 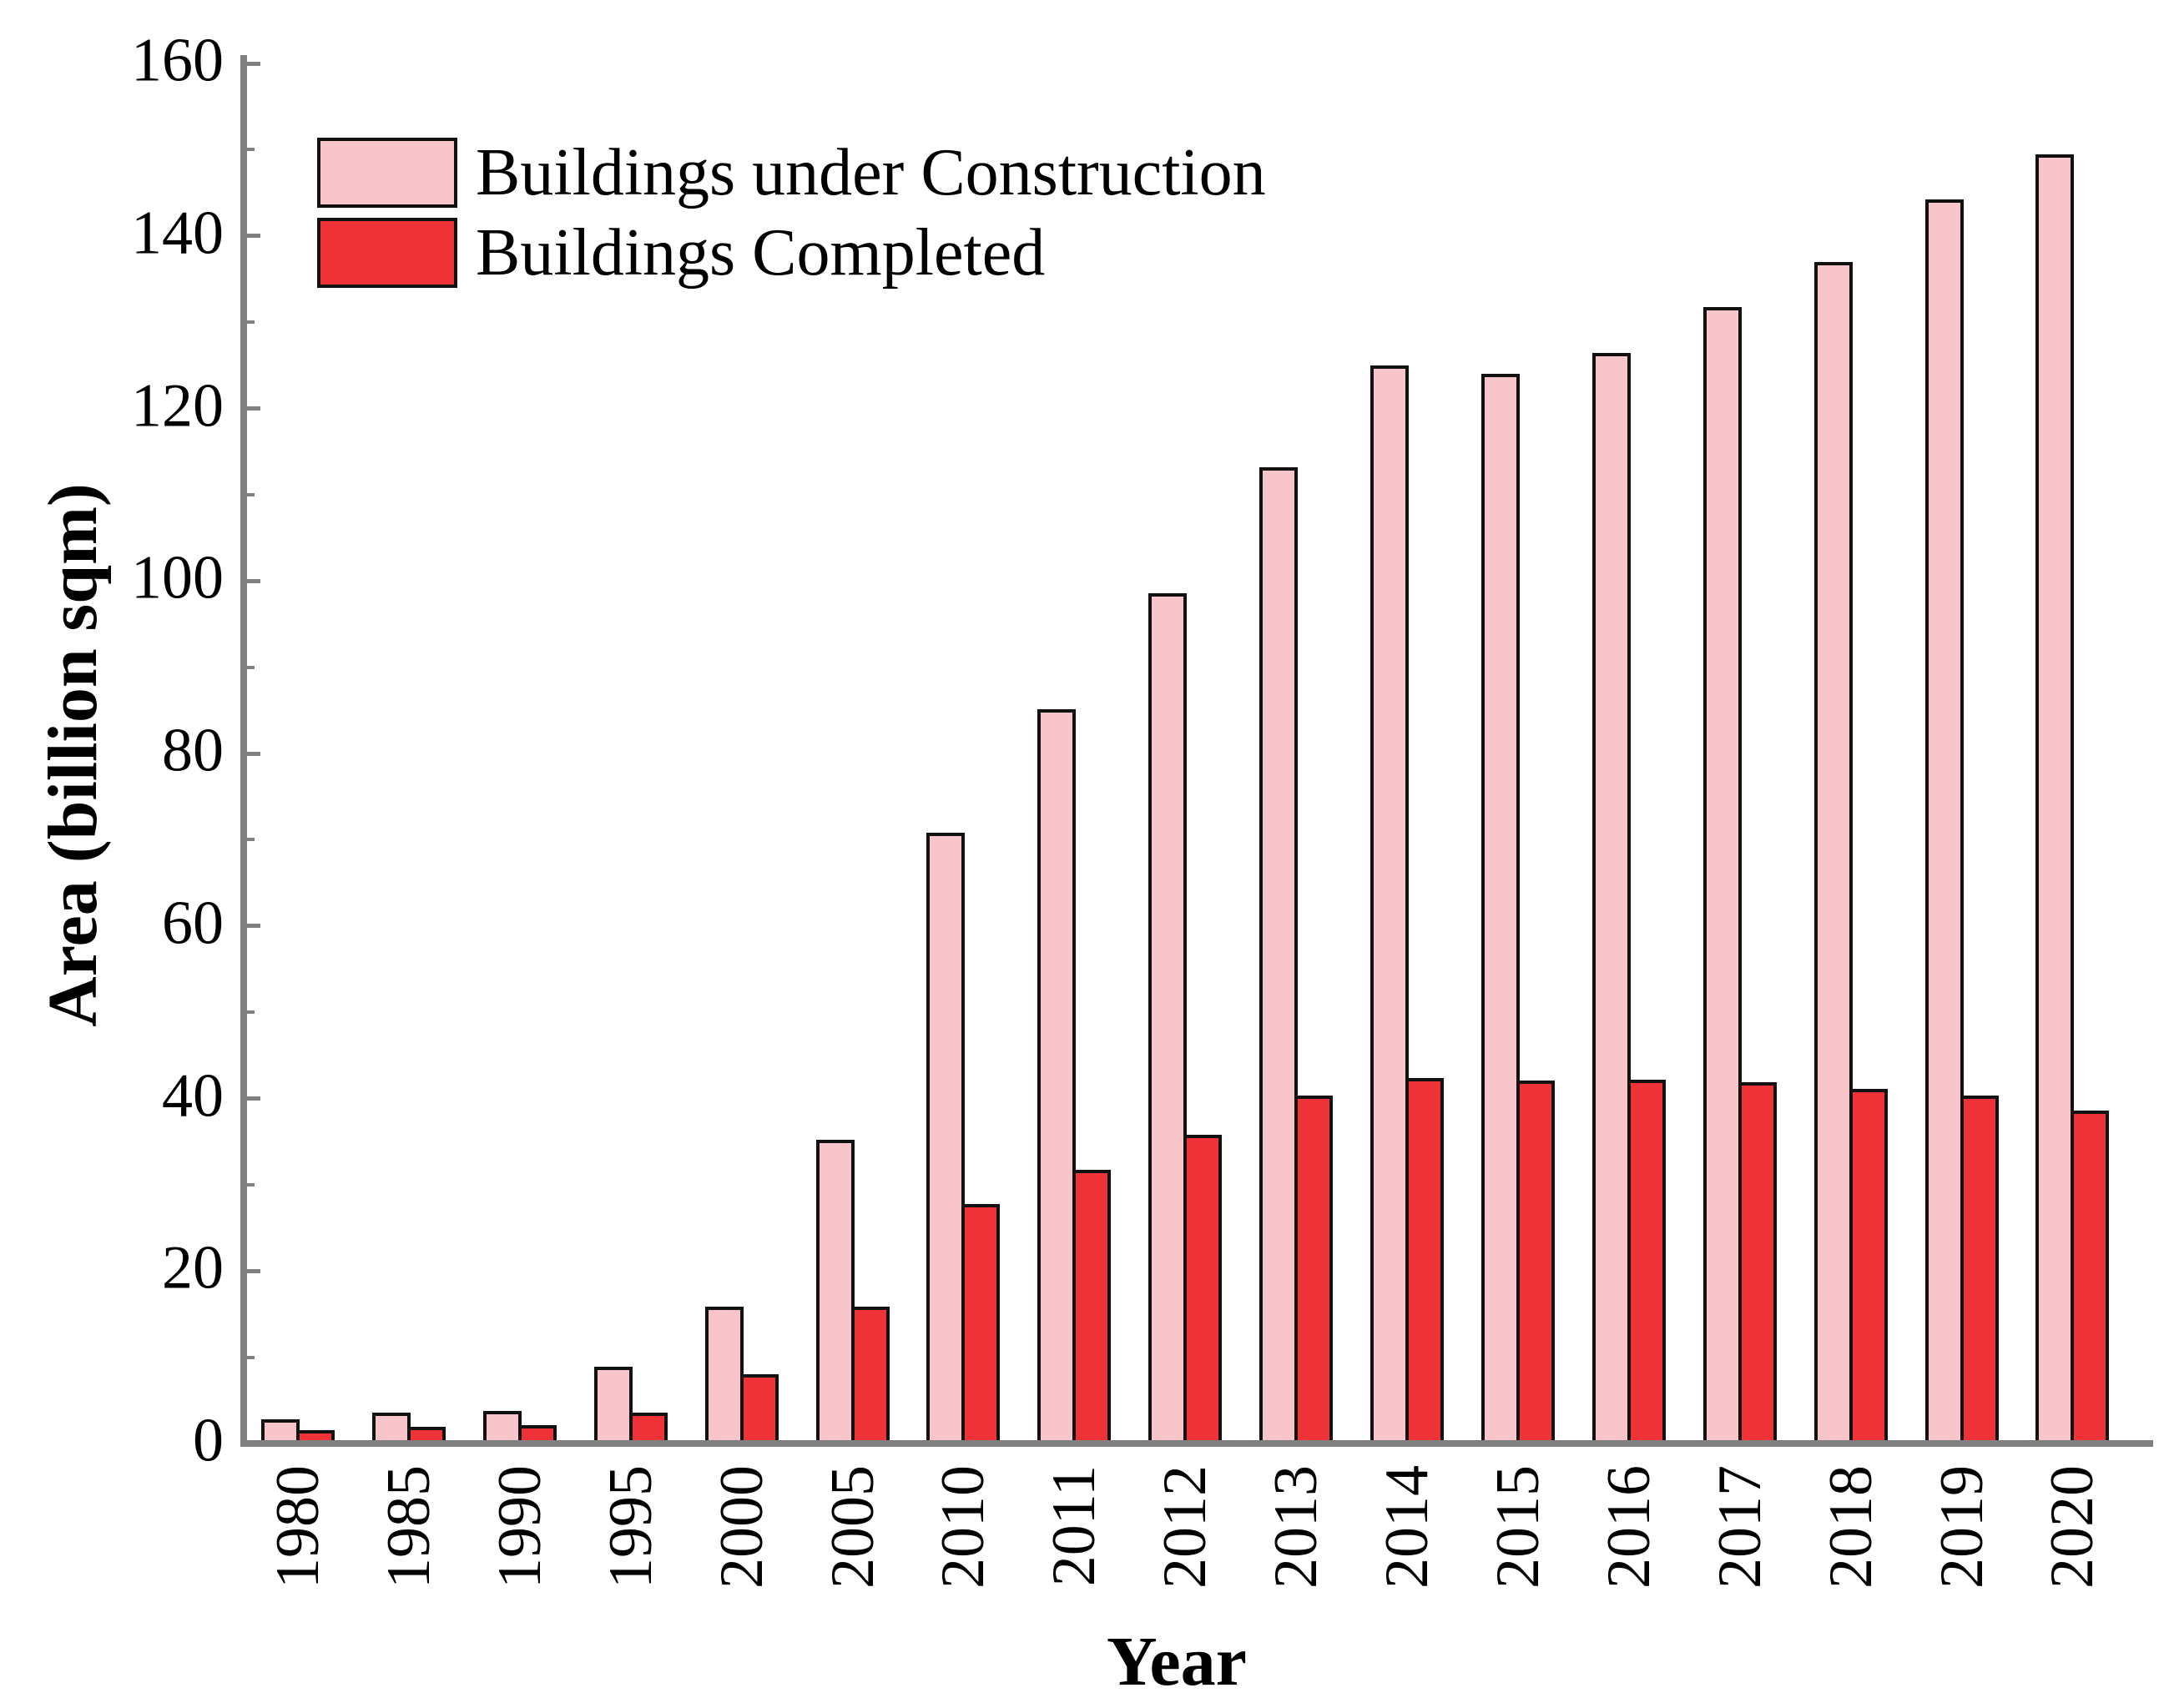 I want to click on legend-label-under-construction: Buildings under Construction, so click(x=871, y=172).